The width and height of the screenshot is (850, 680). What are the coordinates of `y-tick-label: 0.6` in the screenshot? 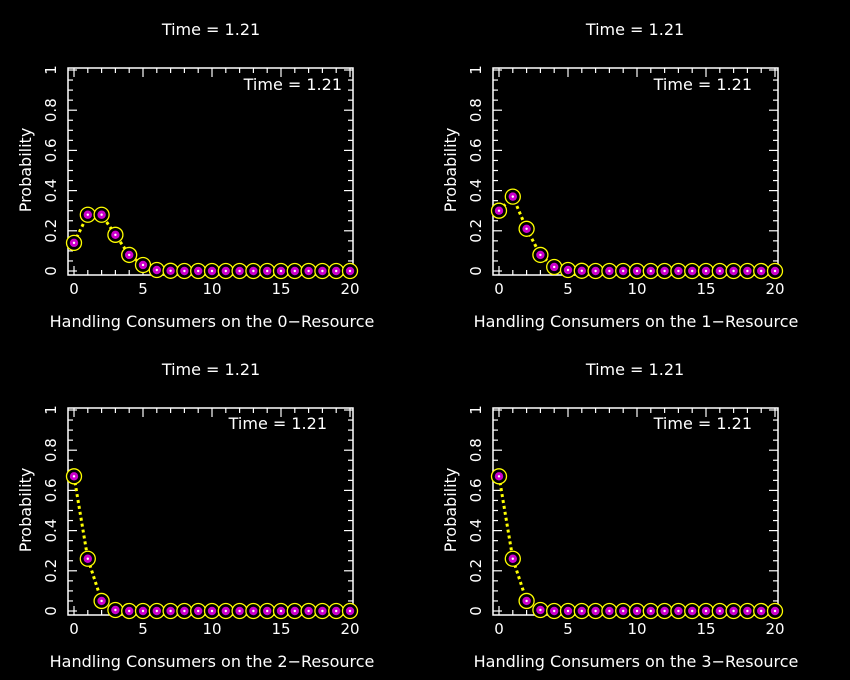 It's located at (51, 150).